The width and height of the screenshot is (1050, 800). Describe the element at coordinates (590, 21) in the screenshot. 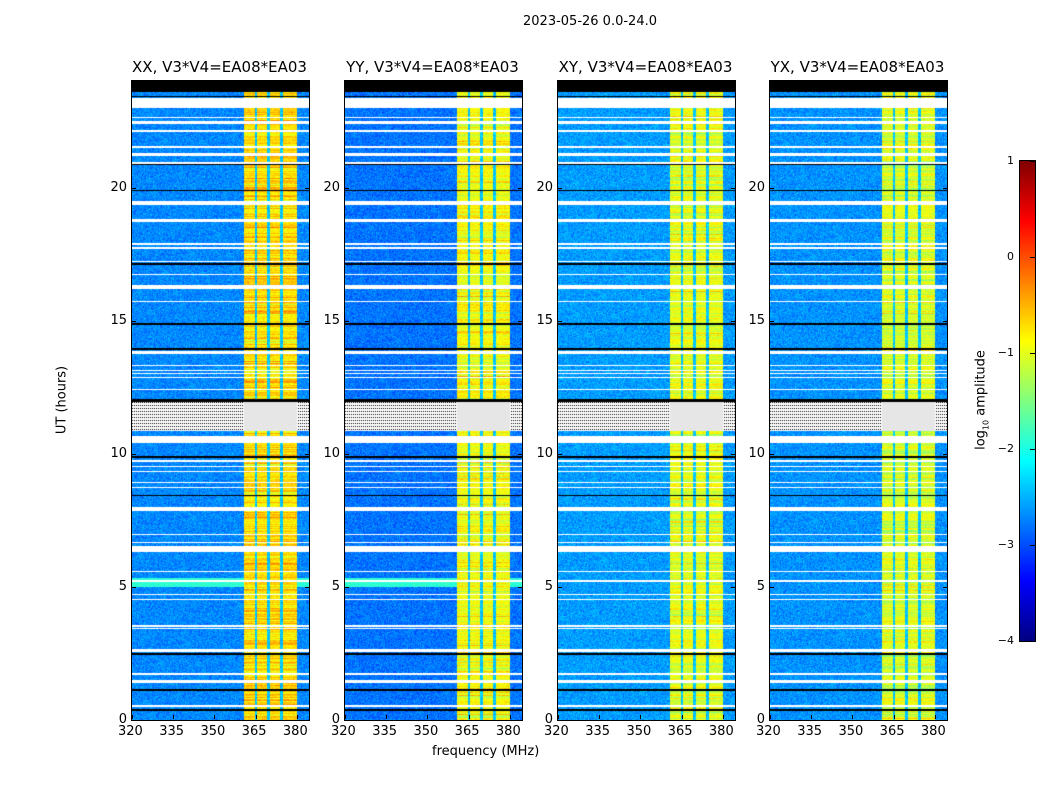

I see `figure-title: 2023-05-26 0.0-24.0` at that location.